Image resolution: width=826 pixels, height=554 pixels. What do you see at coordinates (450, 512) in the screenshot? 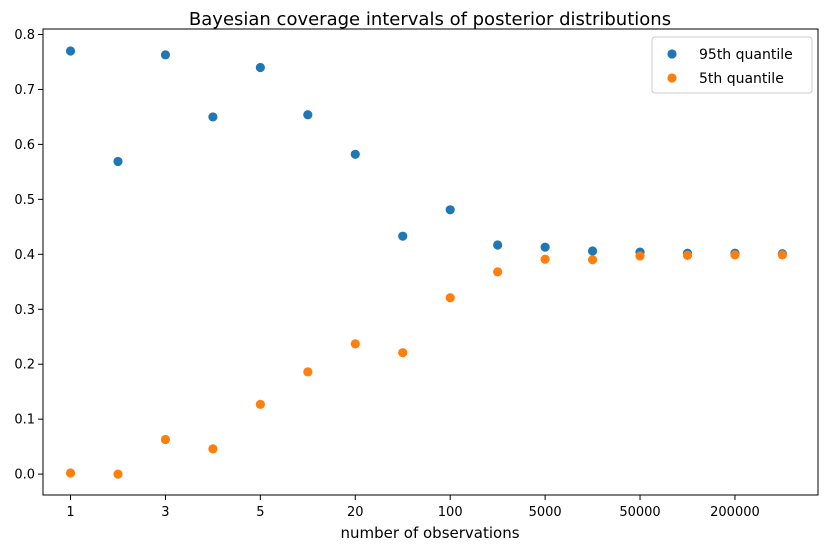
I see `x-tick-label: 100` at bounding box center [450, 512].